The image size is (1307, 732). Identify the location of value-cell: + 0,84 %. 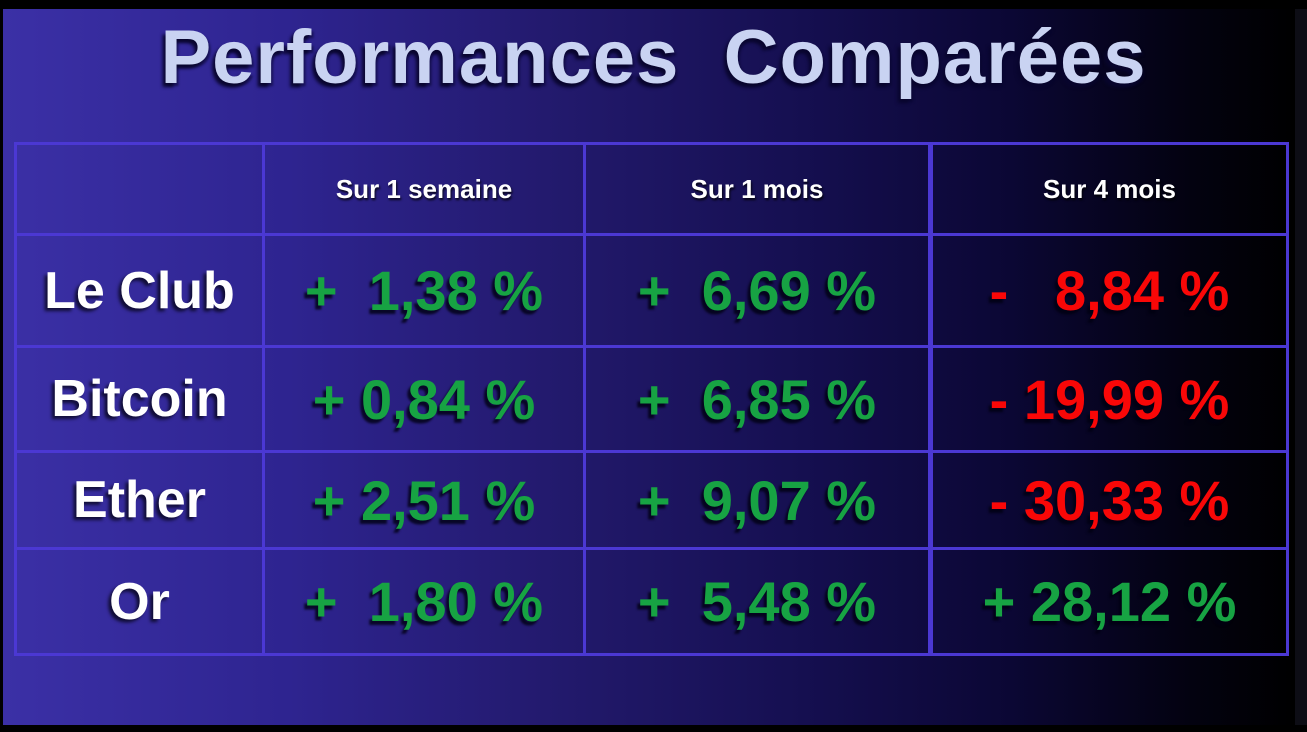
(424, 399).